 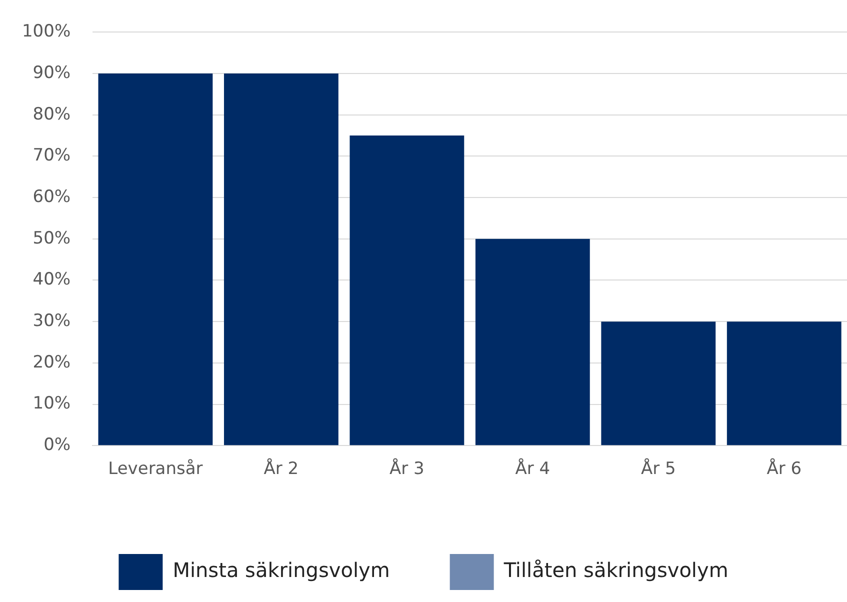 What do you see at coordinates (155, 469) in the screenshot?
I see `x-tick-label: Leveransår` at bounding box center [155, 469].